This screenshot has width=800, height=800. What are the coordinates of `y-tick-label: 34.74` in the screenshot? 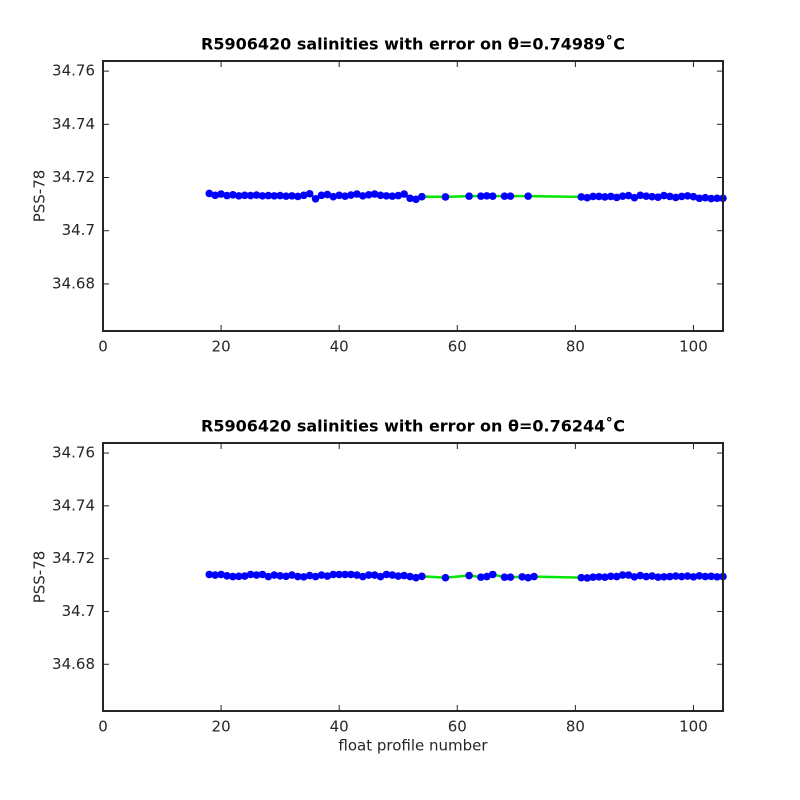 It's located at (73, 505).